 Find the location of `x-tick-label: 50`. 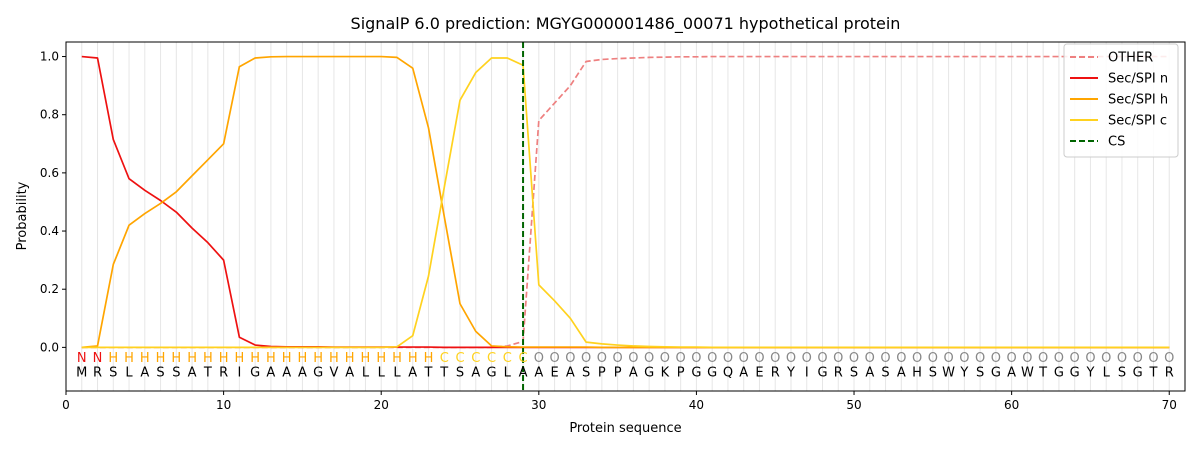

x-tick-label: 50 is located at coordinates (853, 405).